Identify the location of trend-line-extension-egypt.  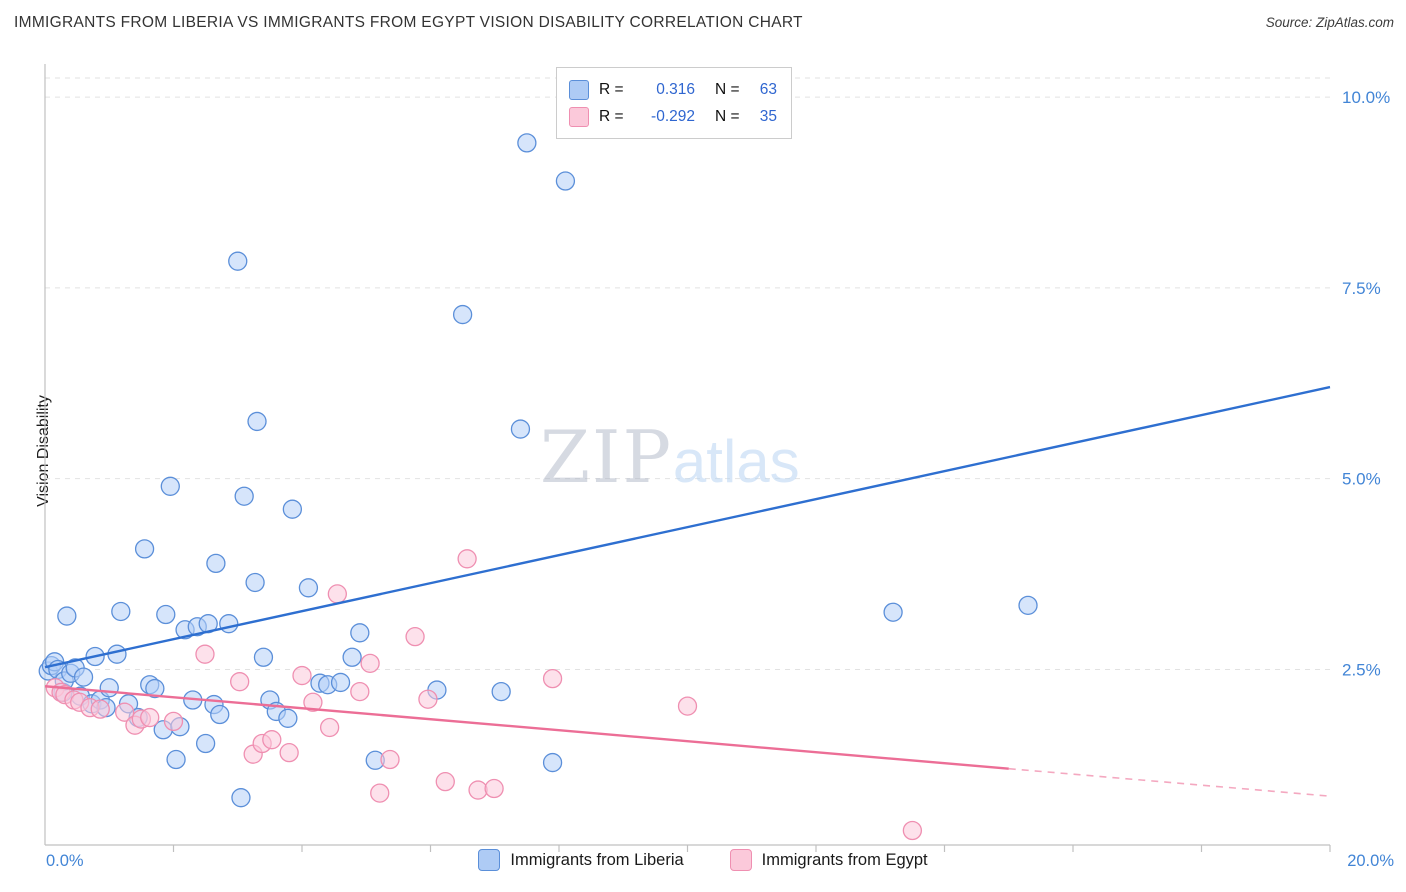
(1169, 782).